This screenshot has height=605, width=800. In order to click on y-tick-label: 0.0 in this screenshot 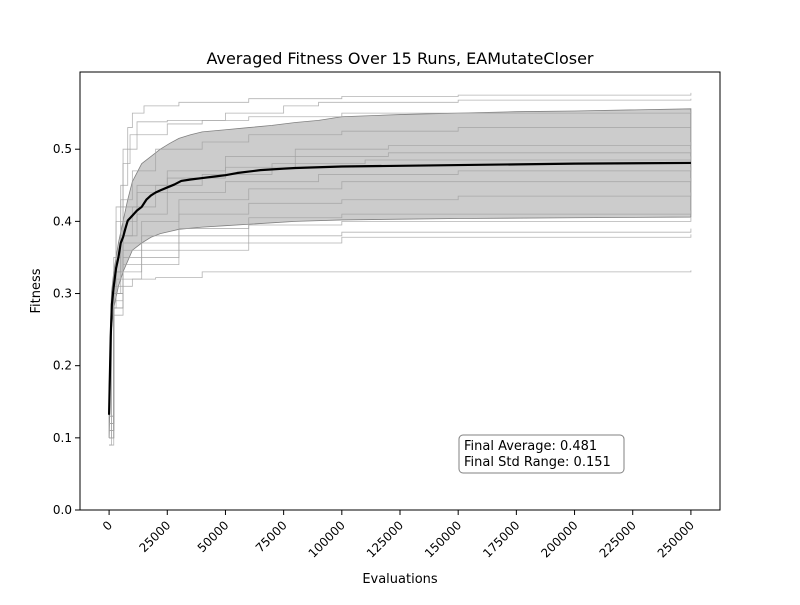, I will do `click(62, 510)`.